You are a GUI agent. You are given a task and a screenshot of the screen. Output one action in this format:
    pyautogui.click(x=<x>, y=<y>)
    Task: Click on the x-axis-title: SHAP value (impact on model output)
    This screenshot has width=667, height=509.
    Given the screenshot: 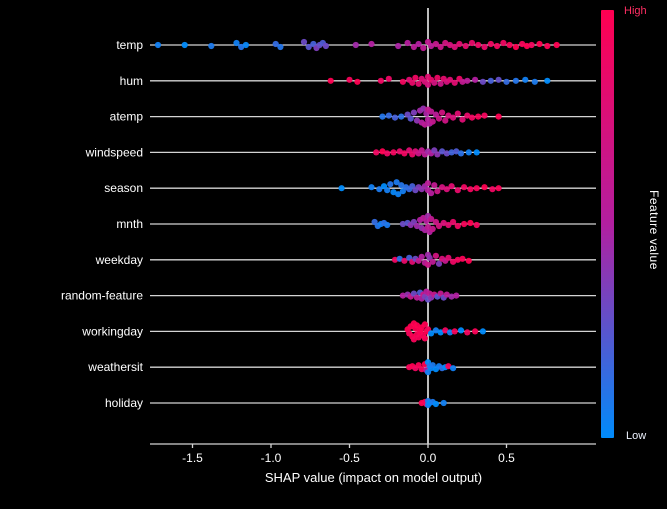 What is the action you would take?
    pyautogui.click(x=373, y=477)
    